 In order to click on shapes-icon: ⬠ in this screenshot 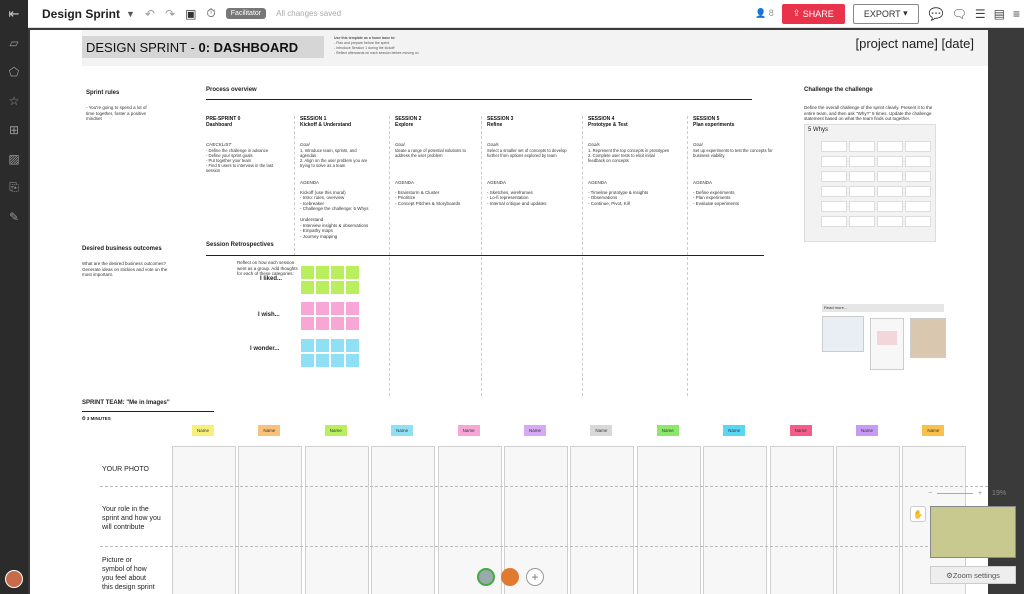, I will do `click(14, 71)`.